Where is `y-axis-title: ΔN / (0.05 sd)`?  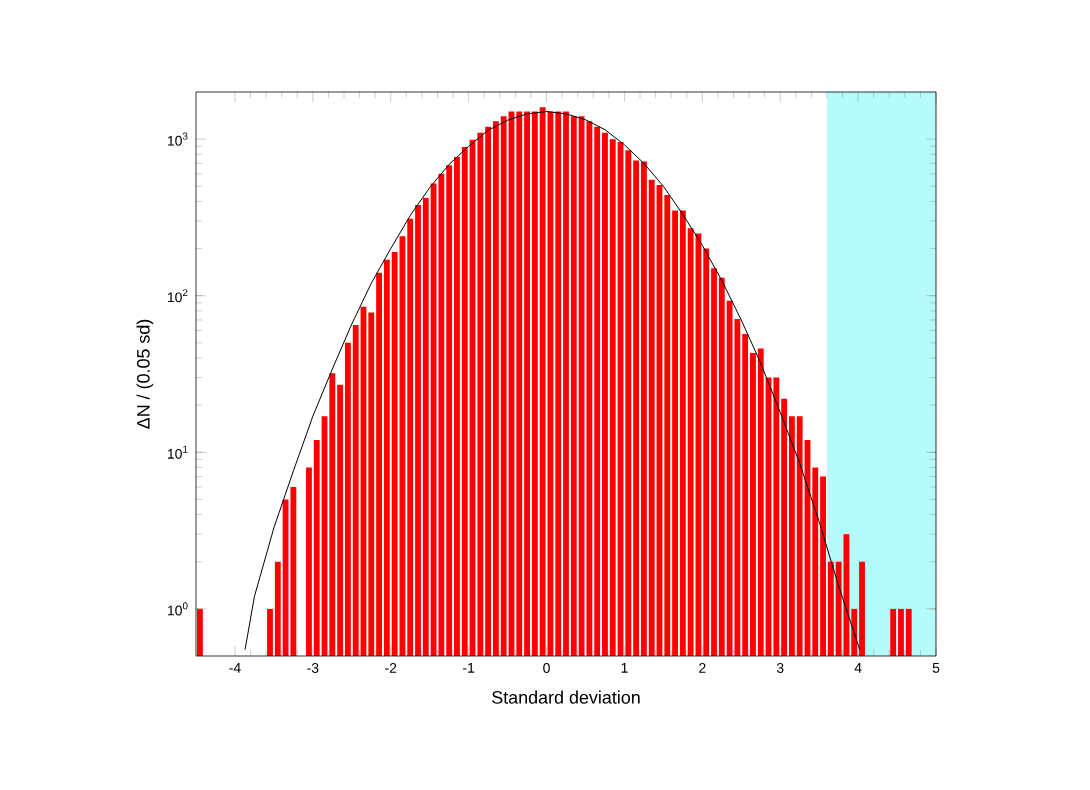
y-axis-title: ΔN / (0.05 sd) is located at coordinates (145, 374).